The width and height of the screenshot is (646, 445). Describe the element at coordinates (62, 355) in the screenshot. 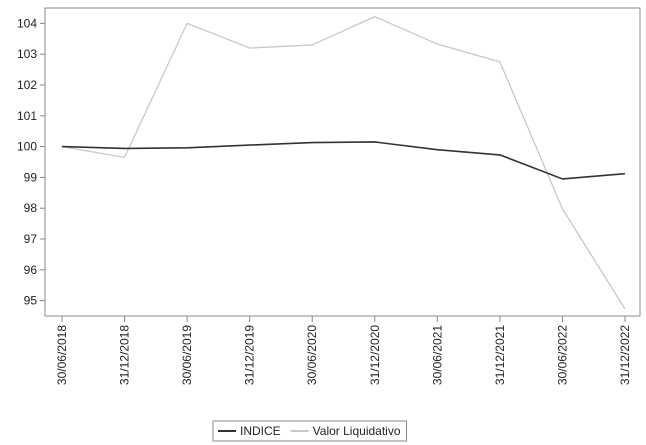

I see `x-tick-label: 30/06/2018` at that location.